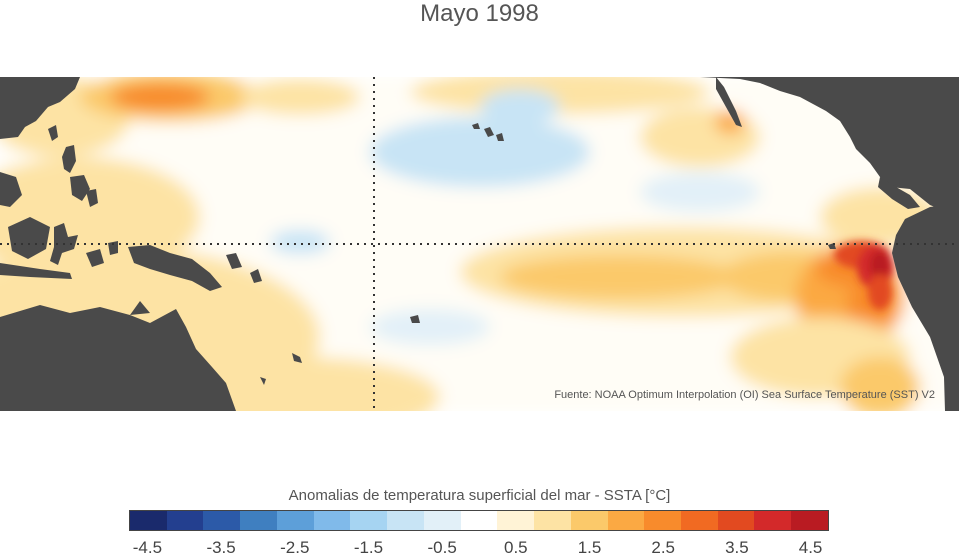 The image size is (959, 558). I want to click on colorbar-tick-label: -1.5, so click(368, 547).